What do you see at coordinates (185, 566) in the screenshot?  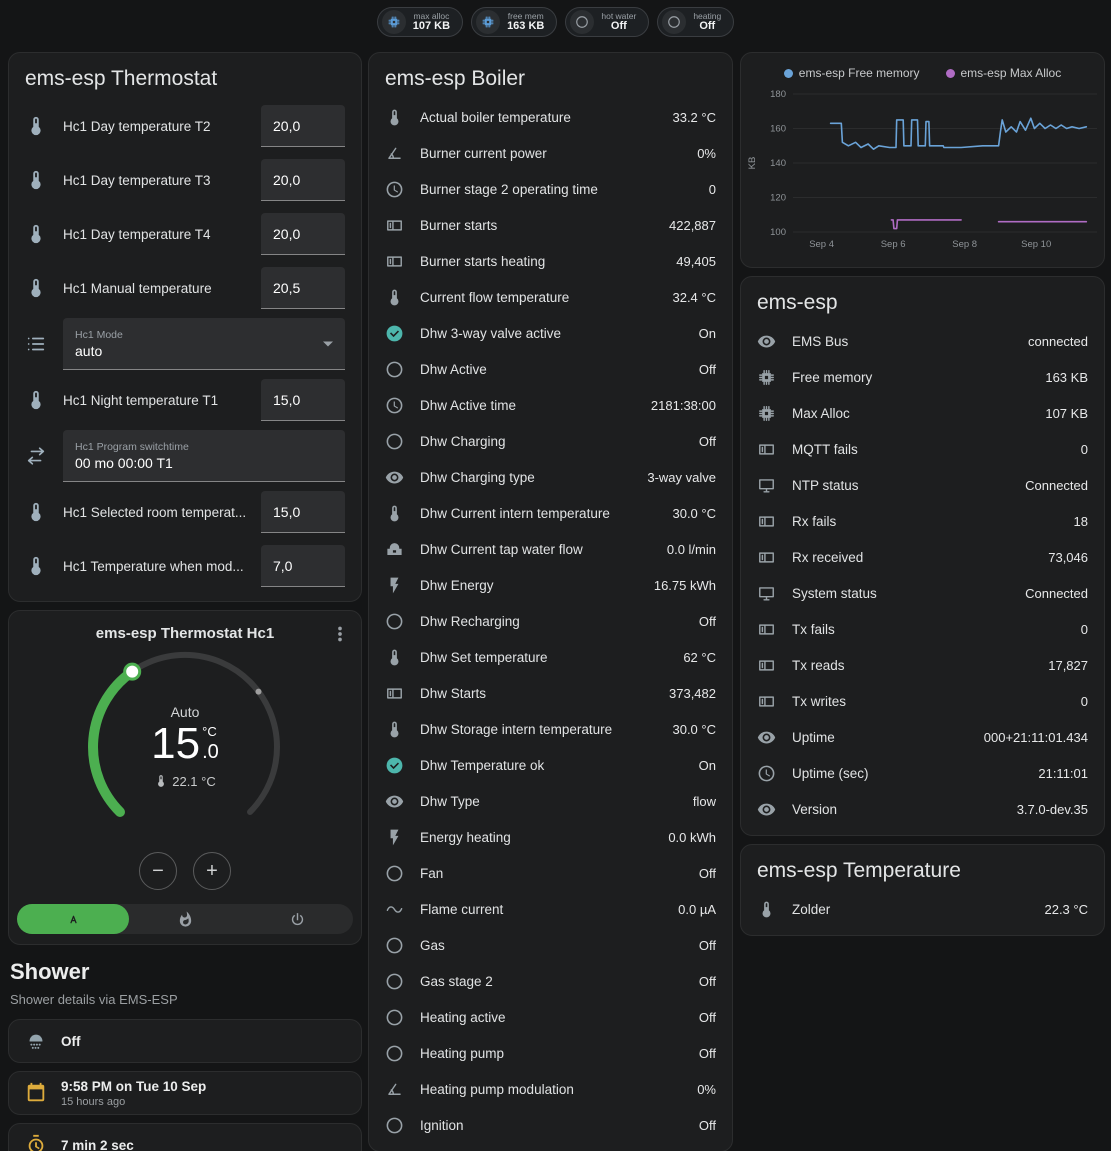 I see `thermostat-row: Hc1 Temperature when mod... 7,0 7,0` at bounding box center [185, 566].